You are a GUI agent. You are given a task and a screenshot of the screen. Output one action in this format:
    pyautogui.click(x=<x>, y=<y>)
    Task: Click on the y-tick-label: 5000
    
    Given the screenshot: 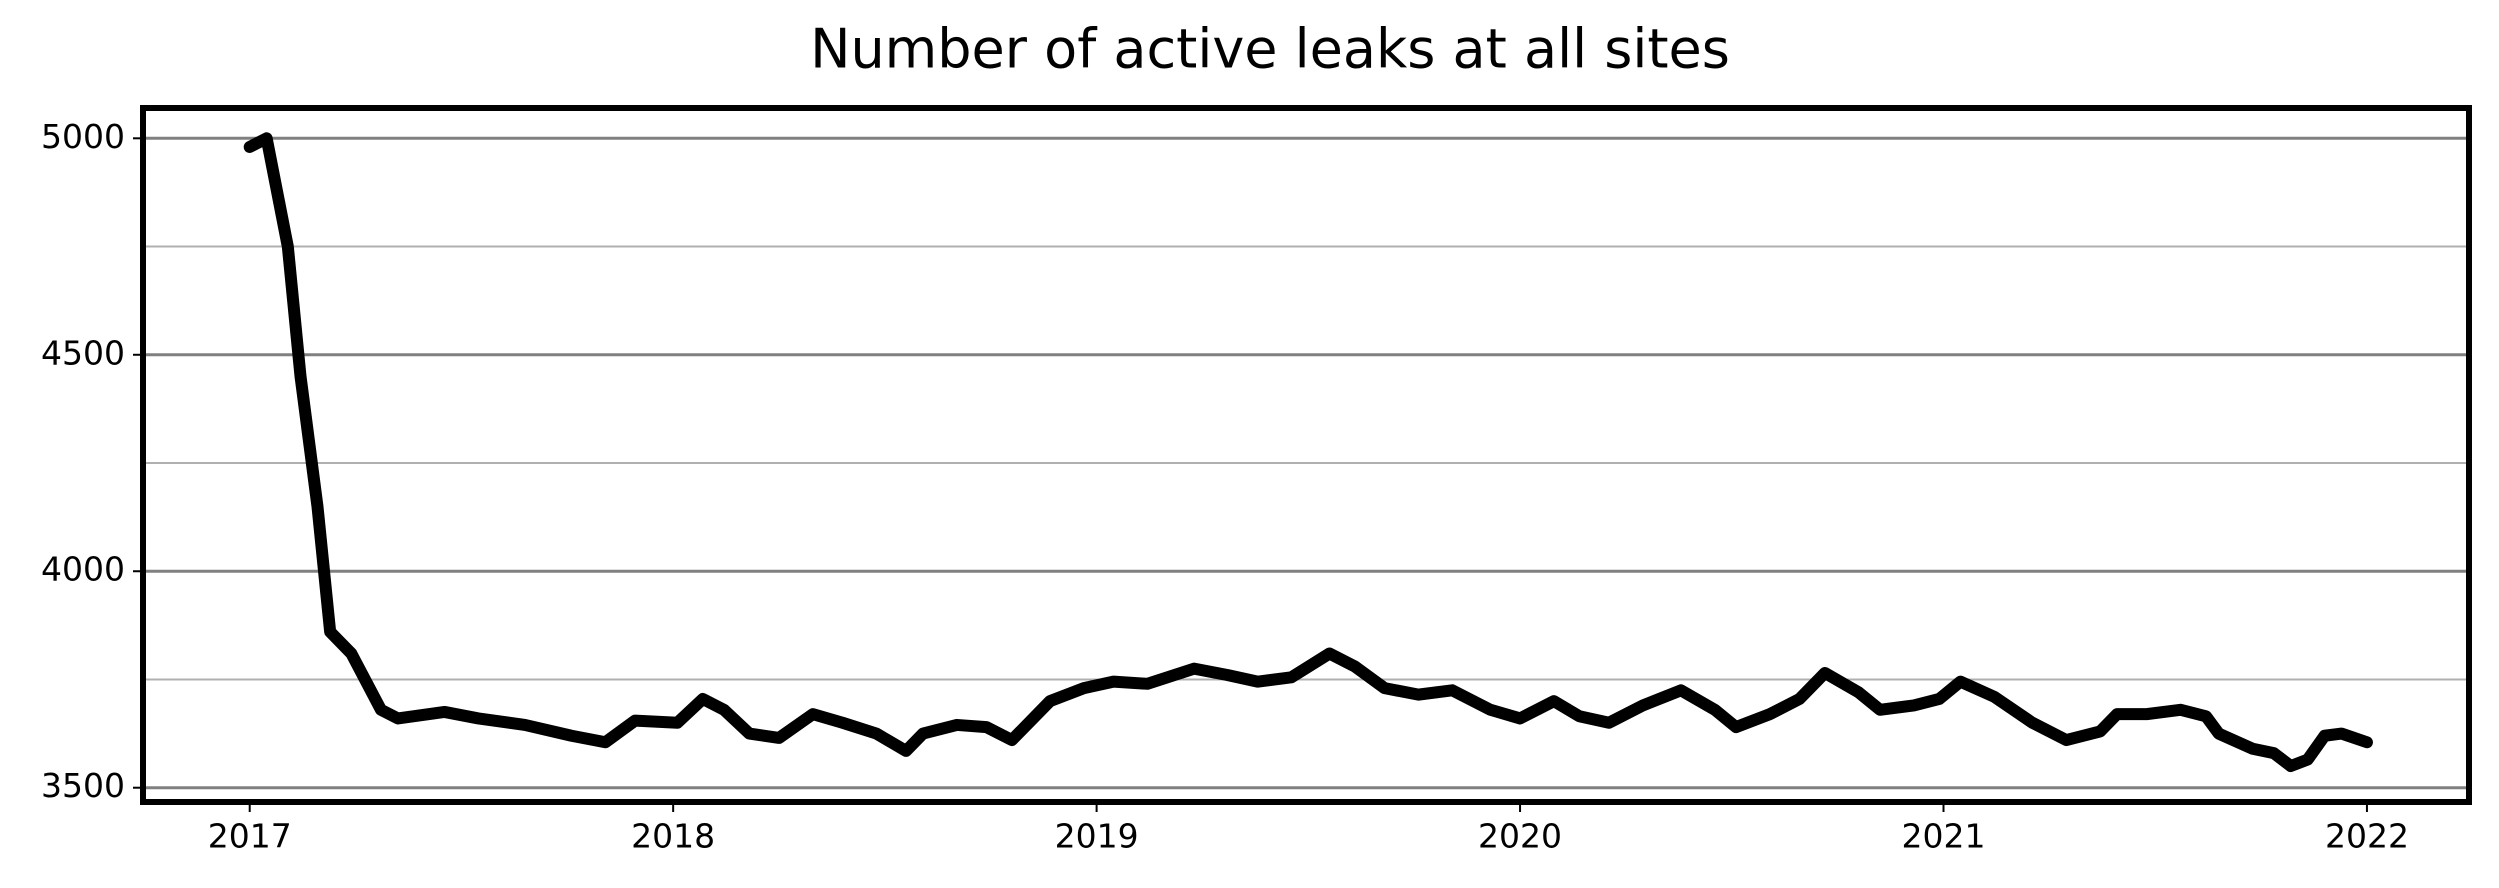 What is the action you would take?
    pyautogui.click(x=83, y=136)
    